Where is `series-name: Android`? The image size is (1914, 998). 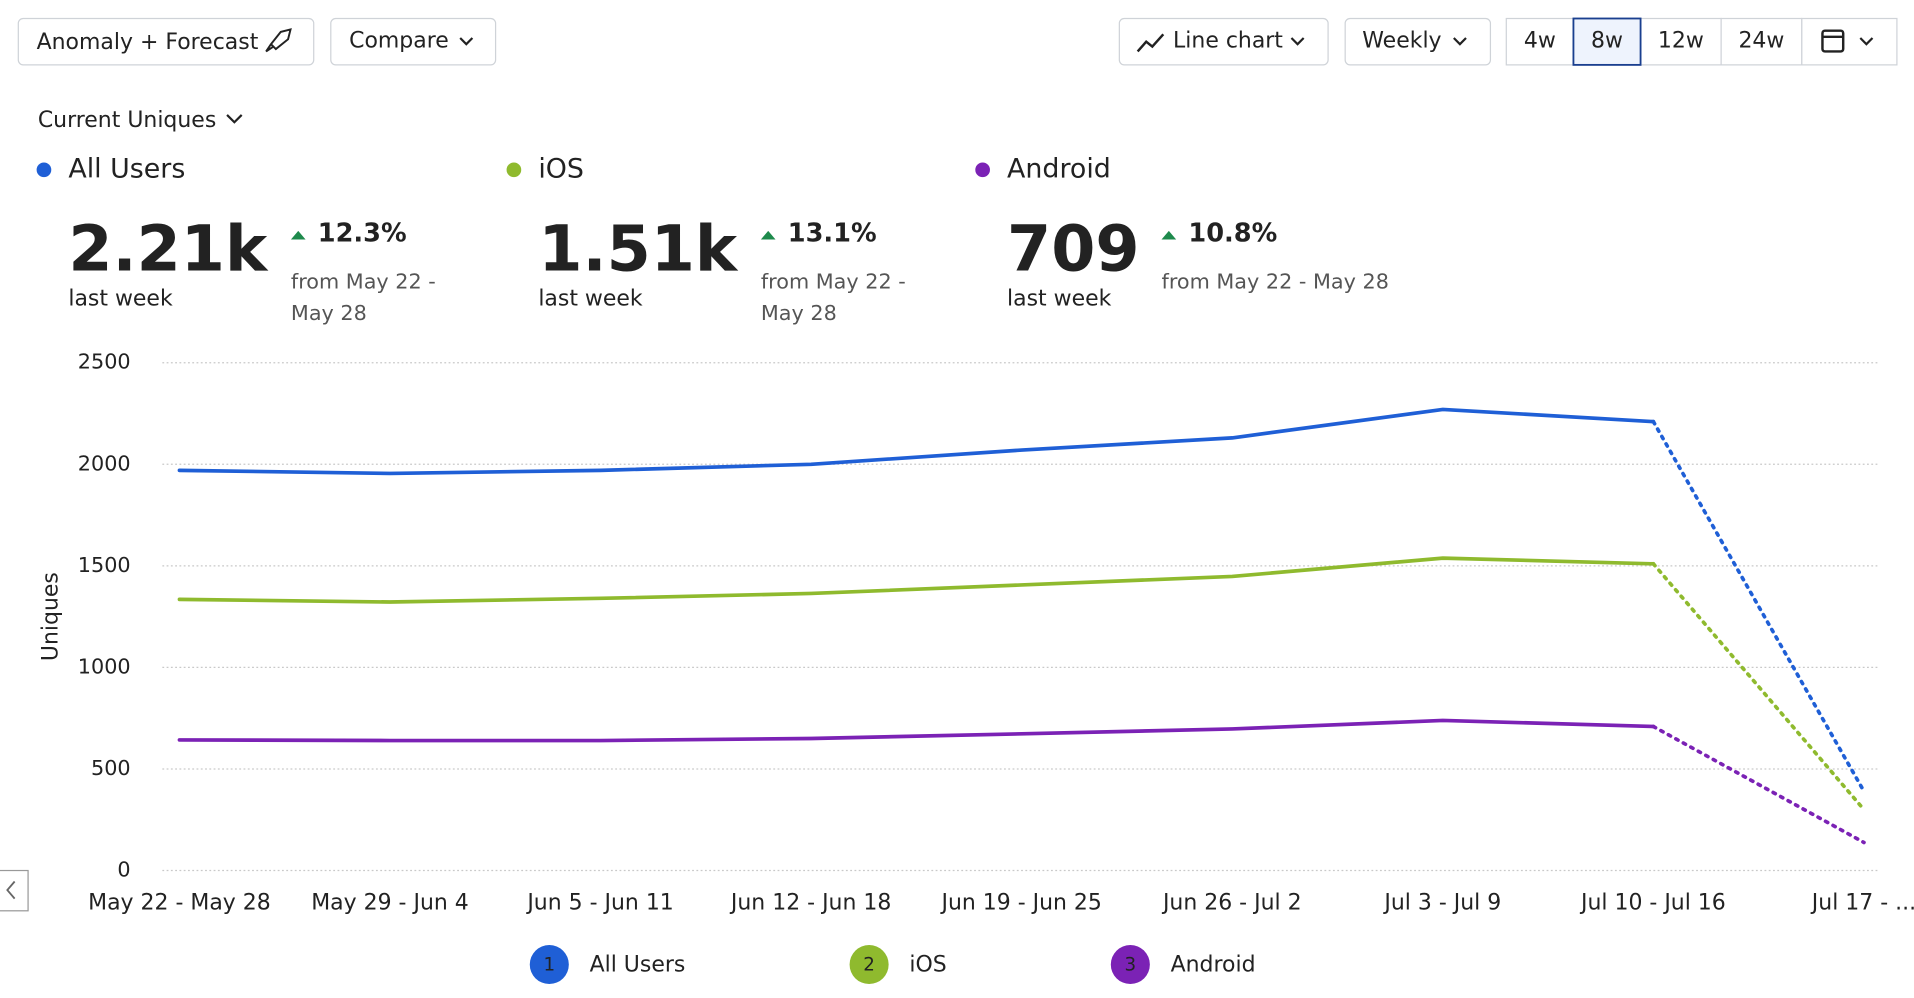
series-name: Android is located at coordinates (1059, 168).